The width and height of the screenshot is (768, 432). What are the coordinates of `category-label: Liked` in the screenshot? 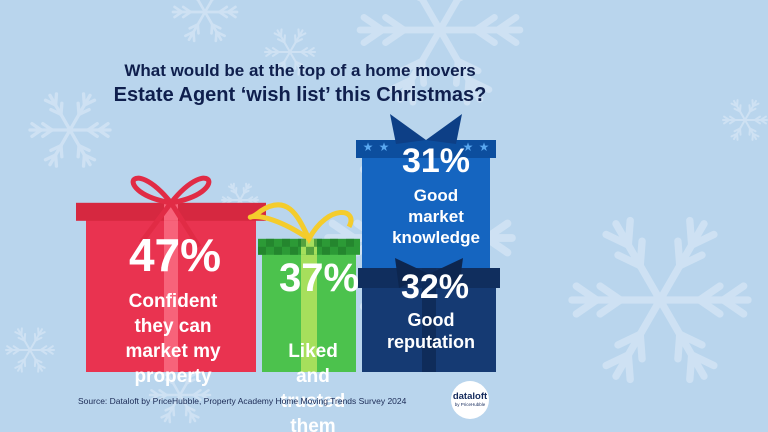 It's located at (313, 351).